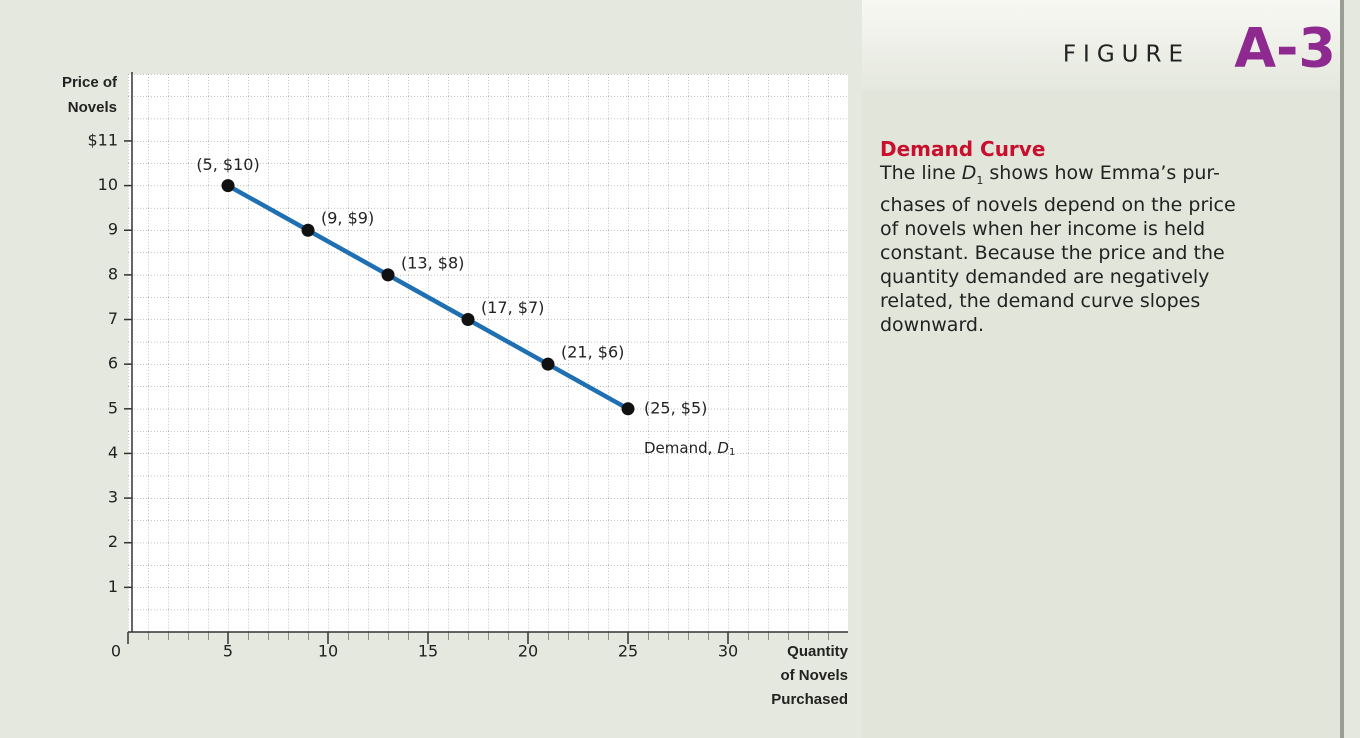  I want to click on y-tick-label: 2, so click(113, 541).